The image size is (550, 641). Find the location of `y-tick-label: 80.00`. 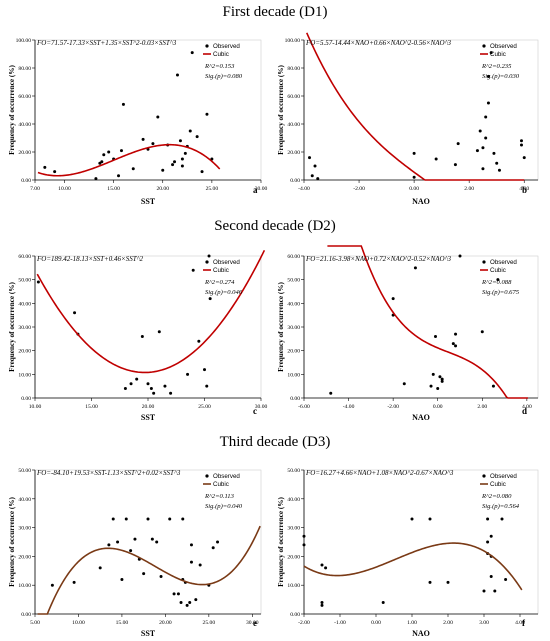

y-tick-label: 80.00 is located at coordinates (24, 69).